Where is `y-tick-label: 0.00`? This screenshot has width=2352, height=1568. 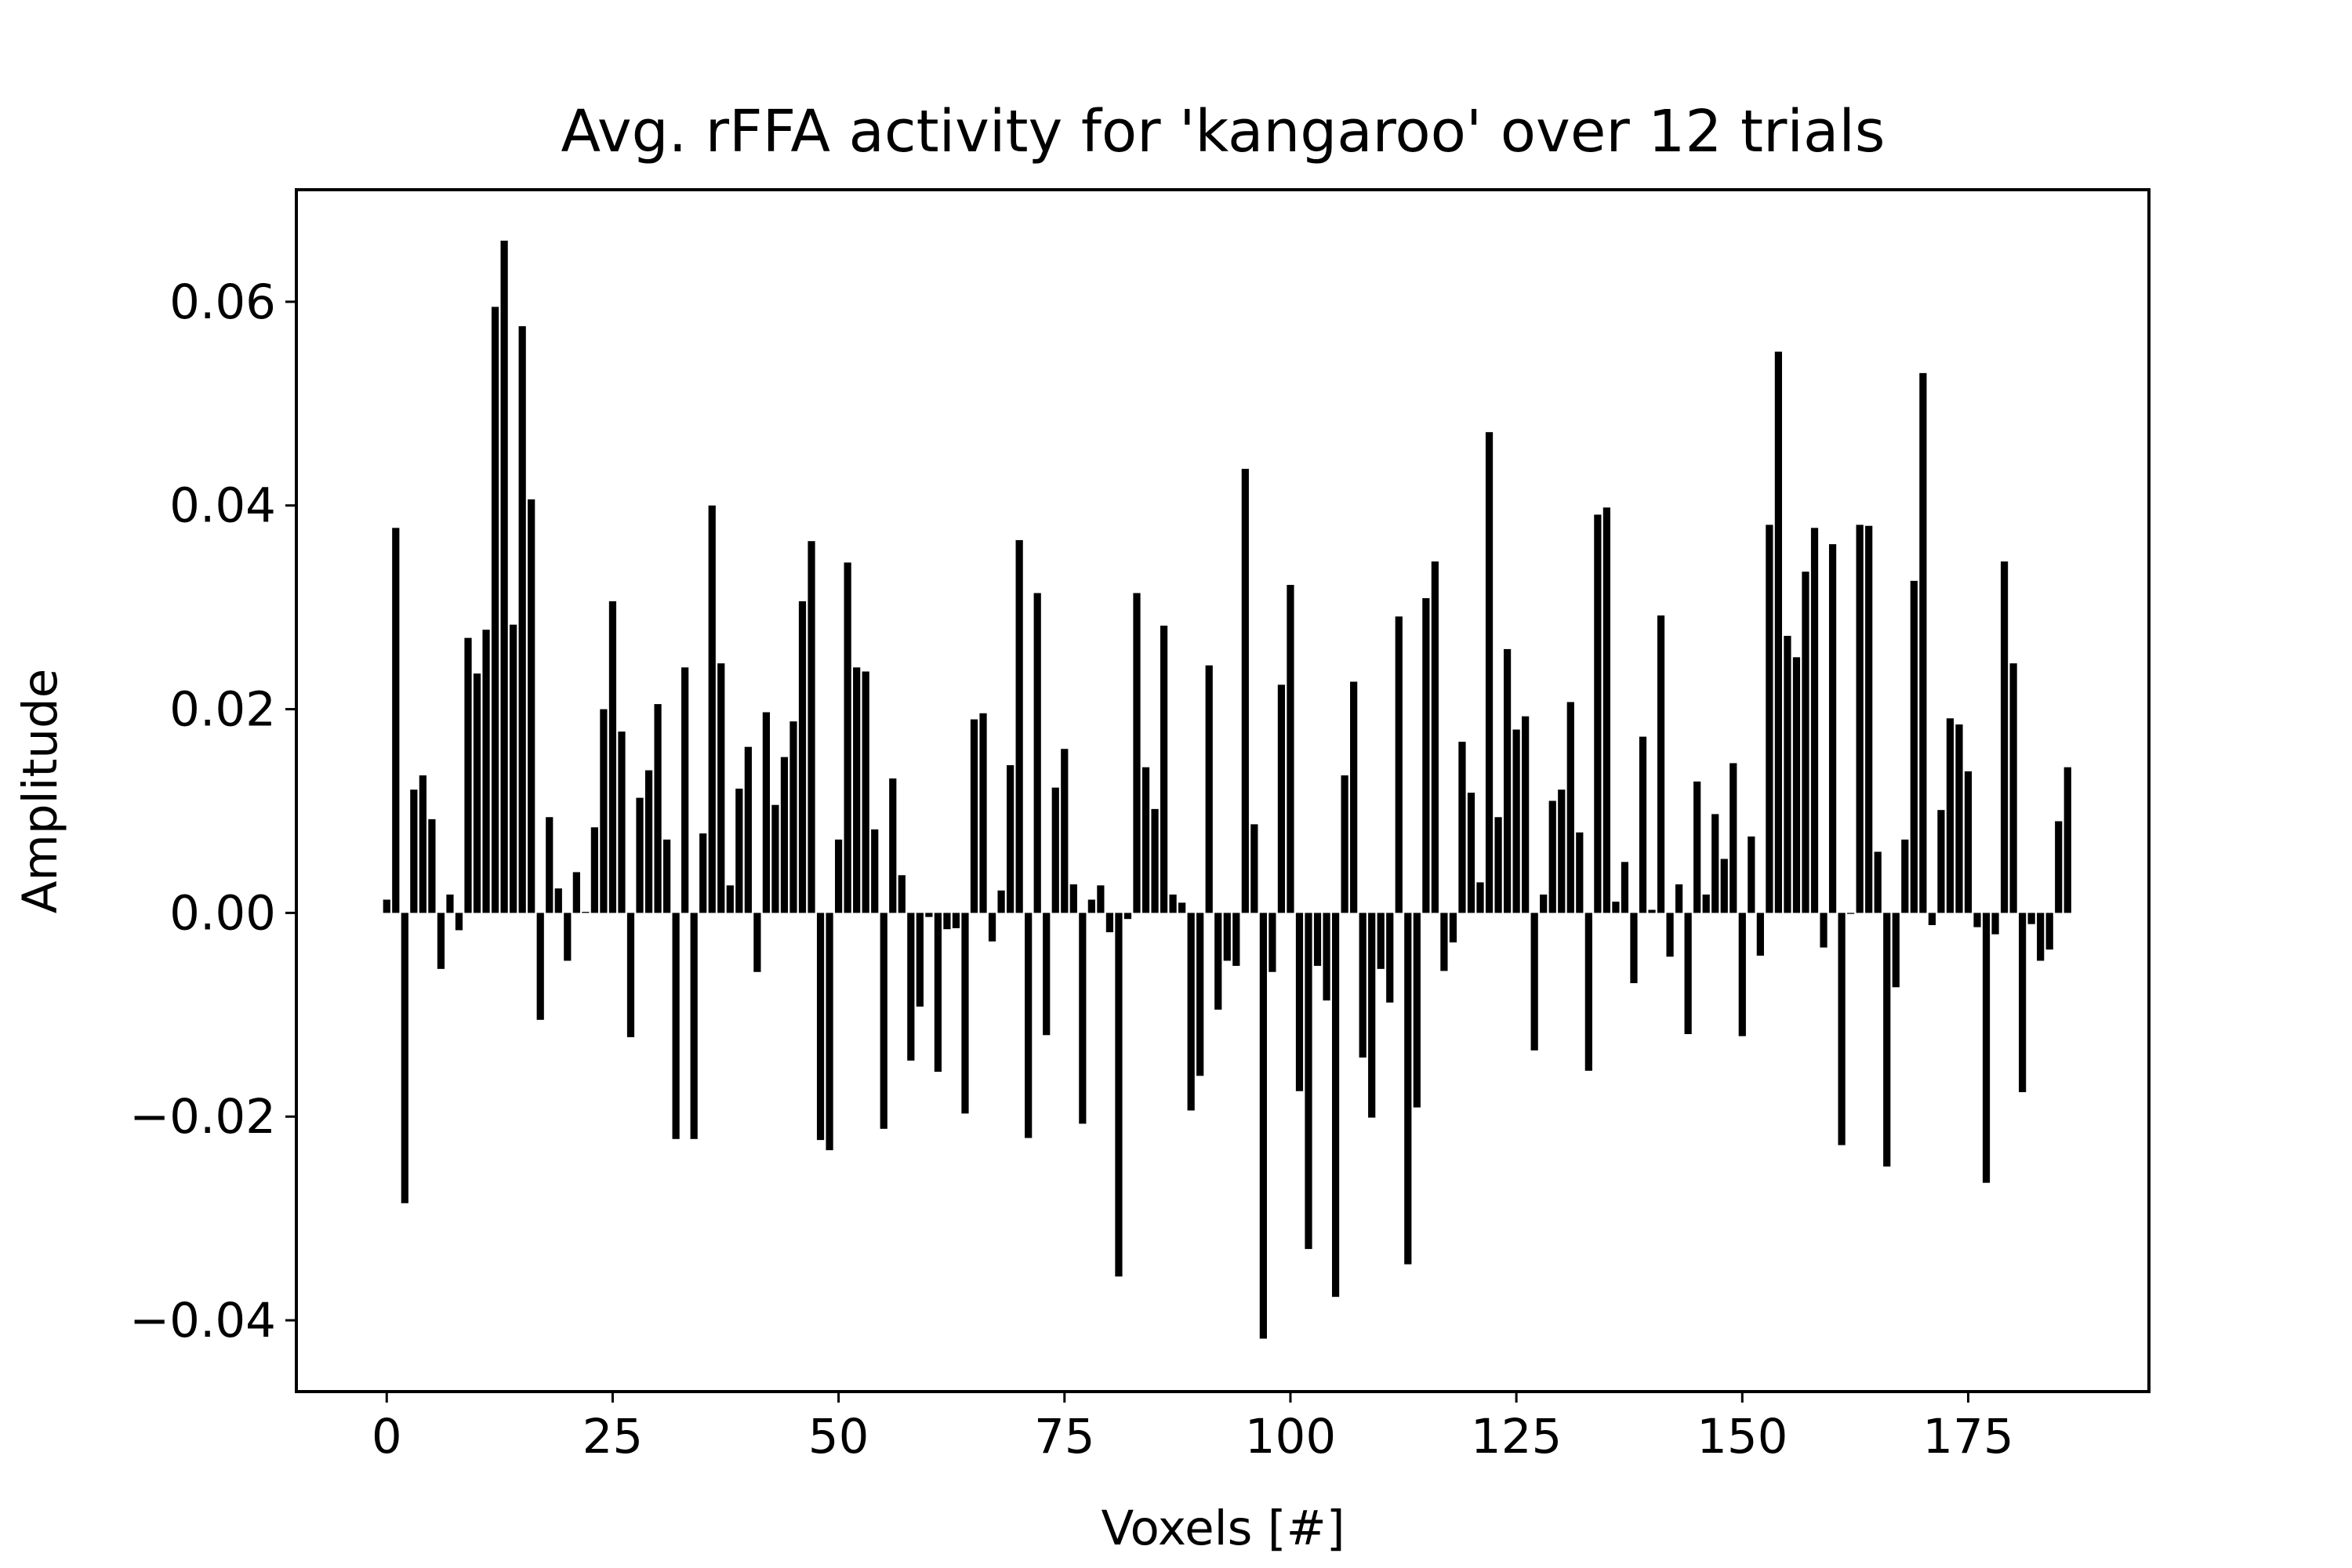 y-tick-label: 0.00 is located at coordinates (222, 913).